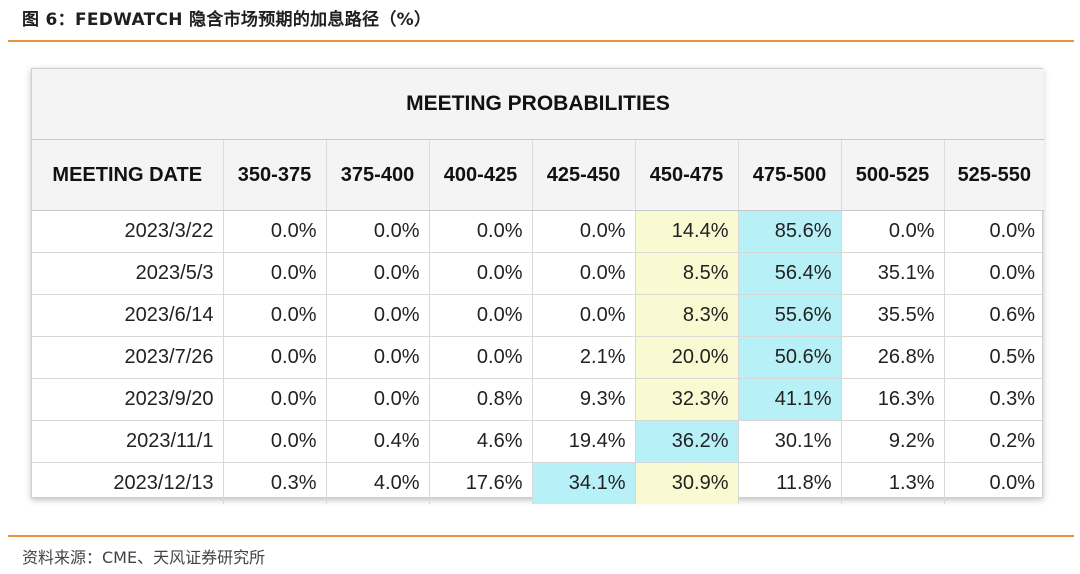 The width and height of the screenshot is (1080, 574). Describe the element at coordinates (480, 175) in the screenshot. I see `column-header: 400-425` at that location.